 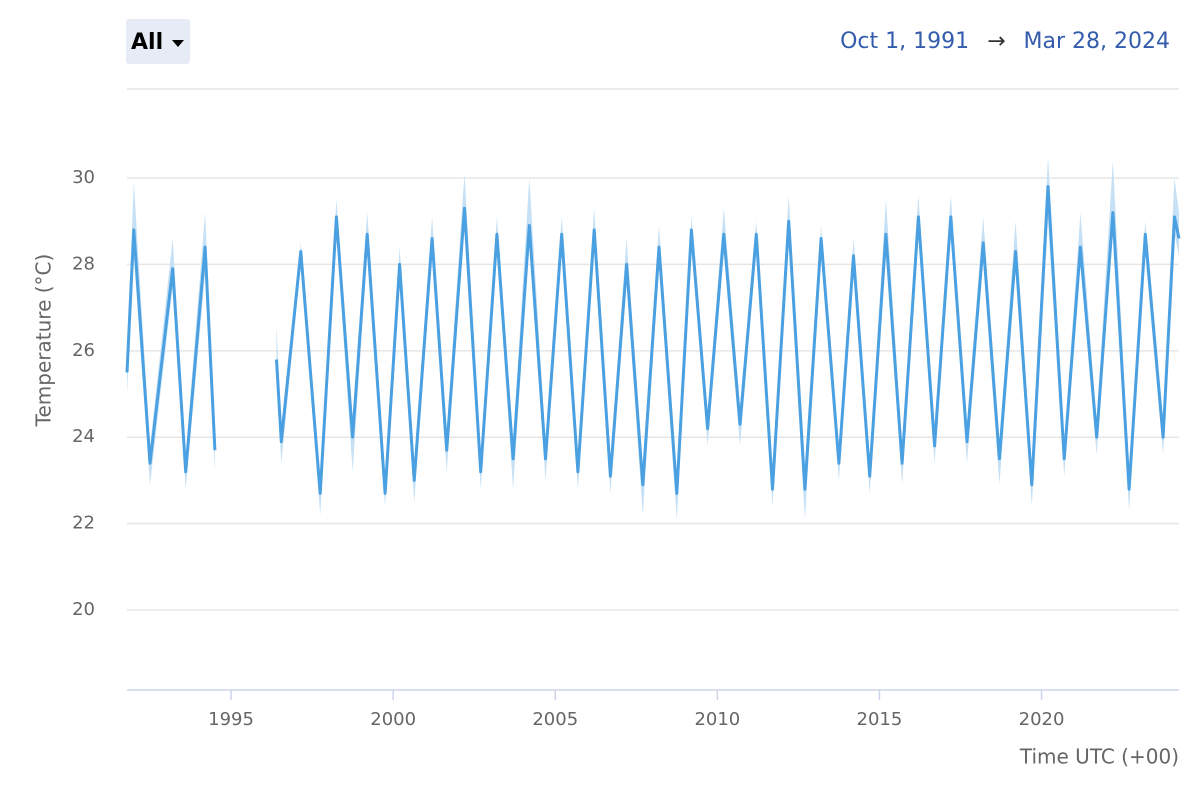 What do you see at coordinates (83, 177) in the screenshot?
I see `y-tick-label: 30` at bounding box center [83, 177].